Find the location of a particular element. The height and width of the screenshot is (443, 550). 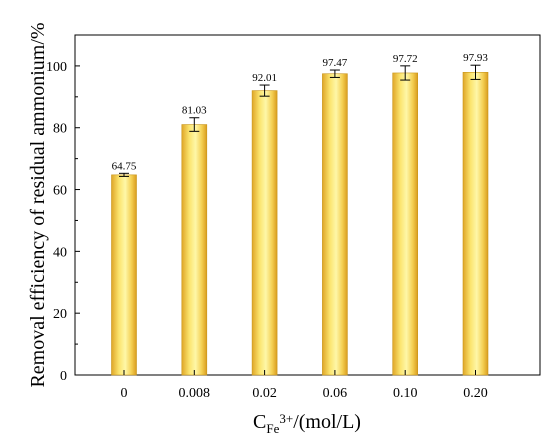

y-tick-label: 40 is located at coordinates (60, 252).